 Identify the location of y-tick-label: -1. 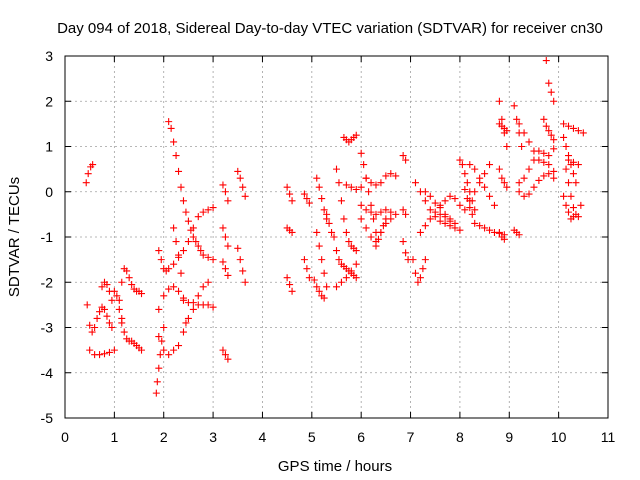
(47, 237).